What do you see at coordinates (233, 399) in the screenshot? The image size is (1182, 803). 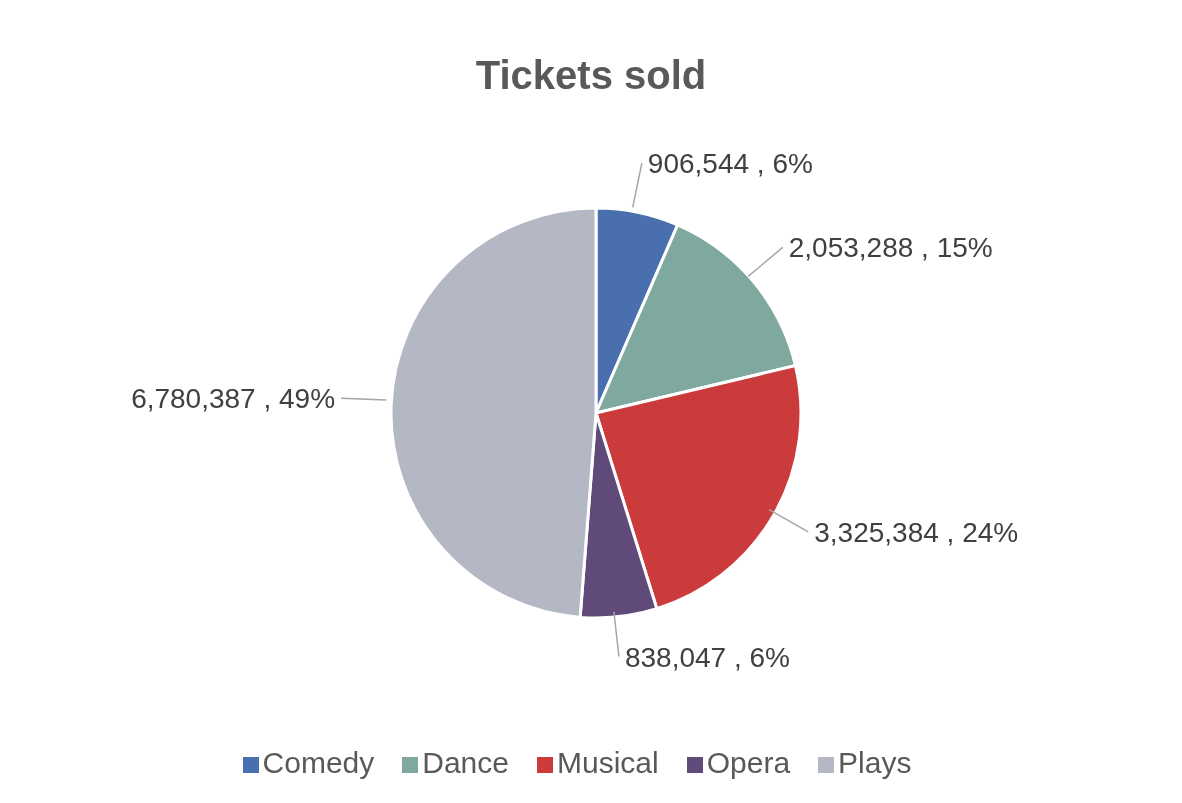 I see `data-label: 6,780,387 , 49%` at bounding box center [233, 399].